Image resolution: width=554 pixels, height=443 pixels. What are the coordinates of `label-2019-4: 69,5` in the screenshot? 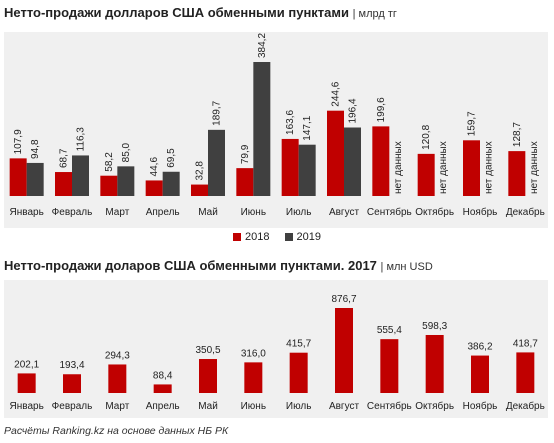 It's located at (171, 158).